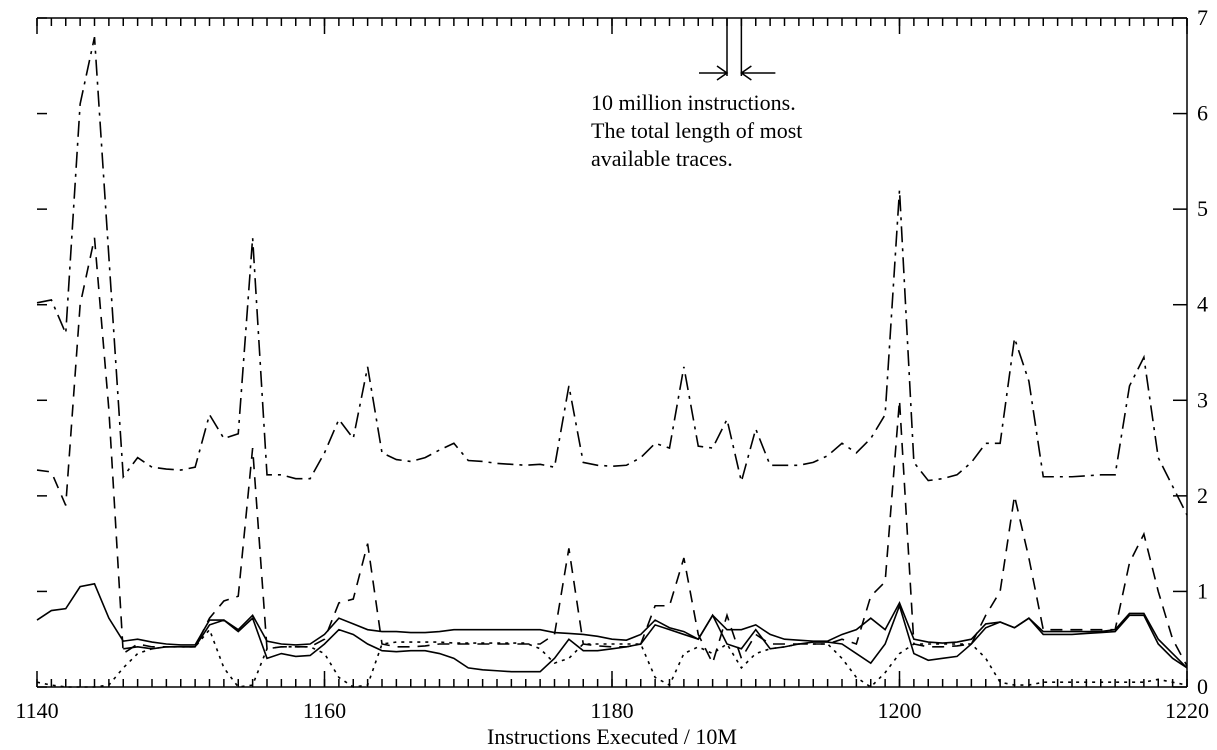  Describe the element at coordinates (324, 710) in the screenshot. I see `x-tick-label: 1160` at that location.